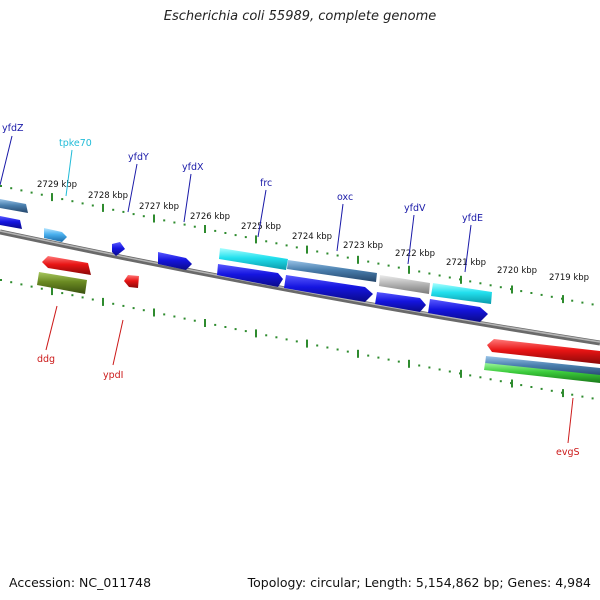  What do you see at coordinates (138, 157) in the screenshot?
I see `gene-label-yfdY: yfdY` at bounding box center [138, 157].